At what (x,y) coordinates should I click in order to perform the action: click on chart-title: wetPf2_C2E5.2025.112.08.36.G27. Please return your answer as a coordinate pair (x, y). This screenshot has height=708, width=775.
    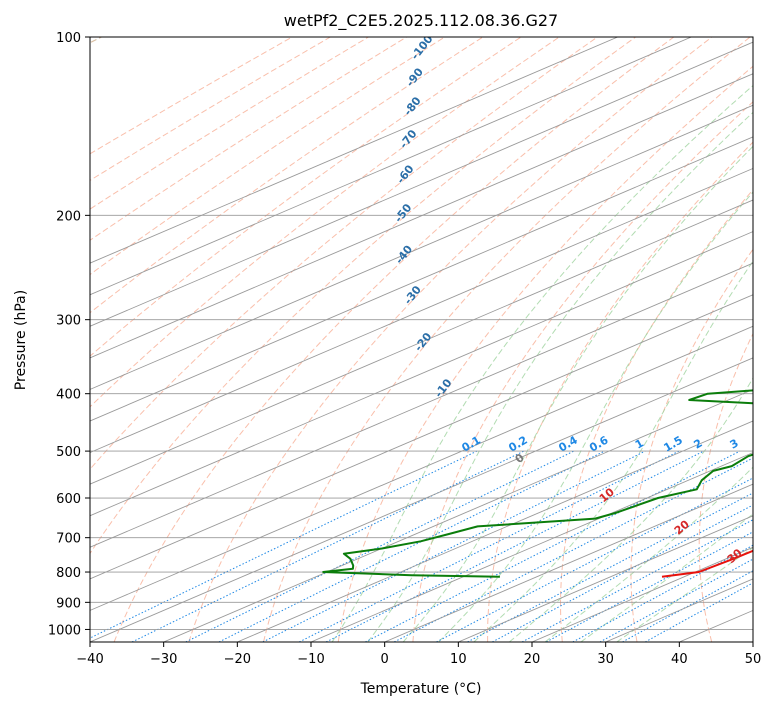
    Looking at the image, I should click on (421, 21).